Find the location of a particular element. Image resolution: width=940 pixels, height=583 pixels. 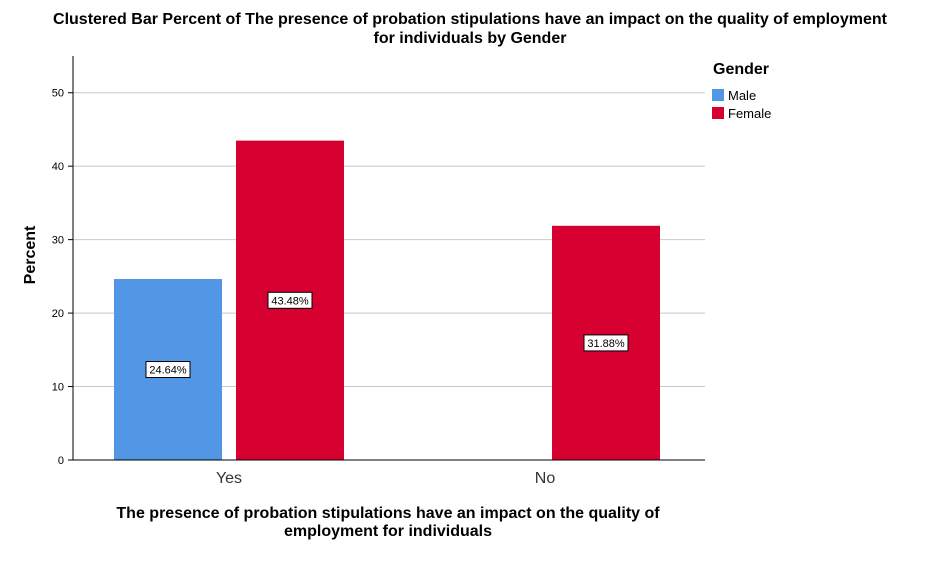

data-label-box-male-yes is located at coordinates (168, 370).